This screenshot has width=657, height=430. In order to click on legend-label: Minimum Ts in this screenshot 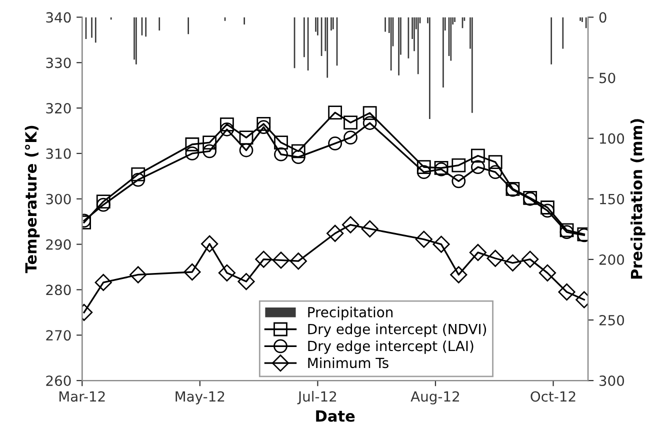, I will do `click(348, 362)`.